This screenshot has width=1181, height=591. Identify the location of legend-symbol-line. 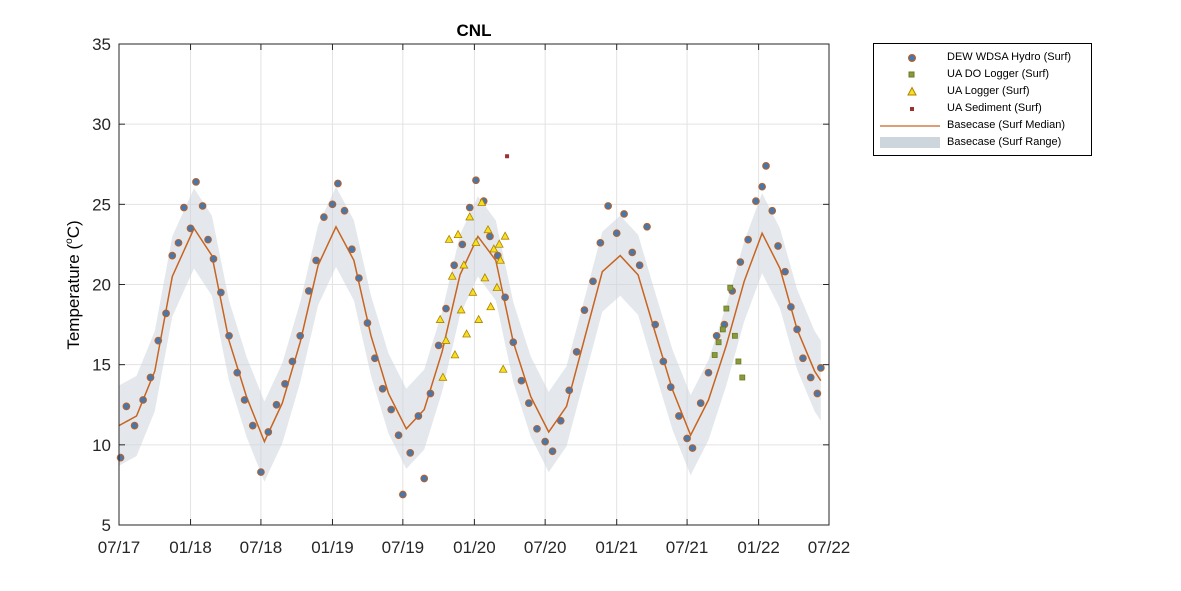
(910, 126).